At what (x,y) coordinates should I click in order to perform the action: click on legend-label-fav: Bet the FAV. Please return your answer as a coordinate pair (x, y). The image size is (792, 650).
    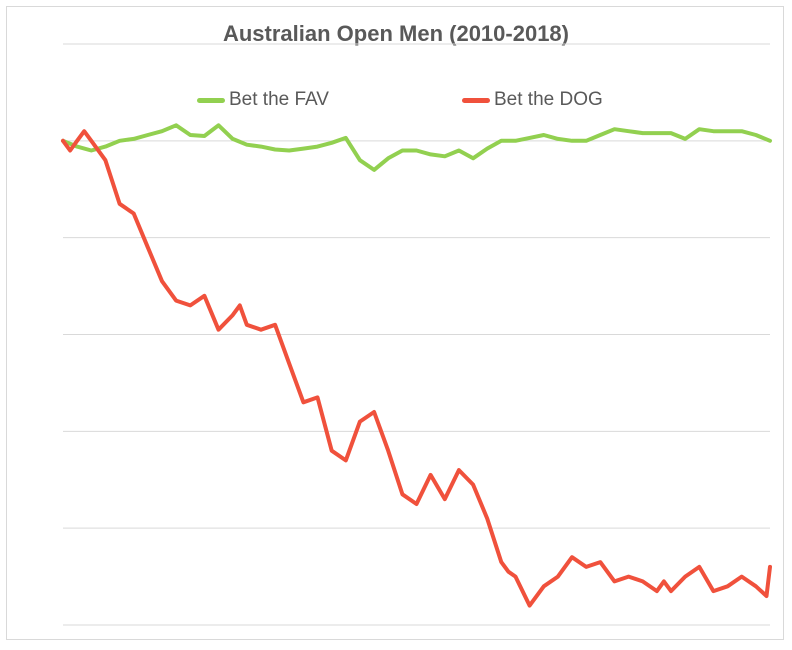
    Looking at the image, I should click on (279, 99).